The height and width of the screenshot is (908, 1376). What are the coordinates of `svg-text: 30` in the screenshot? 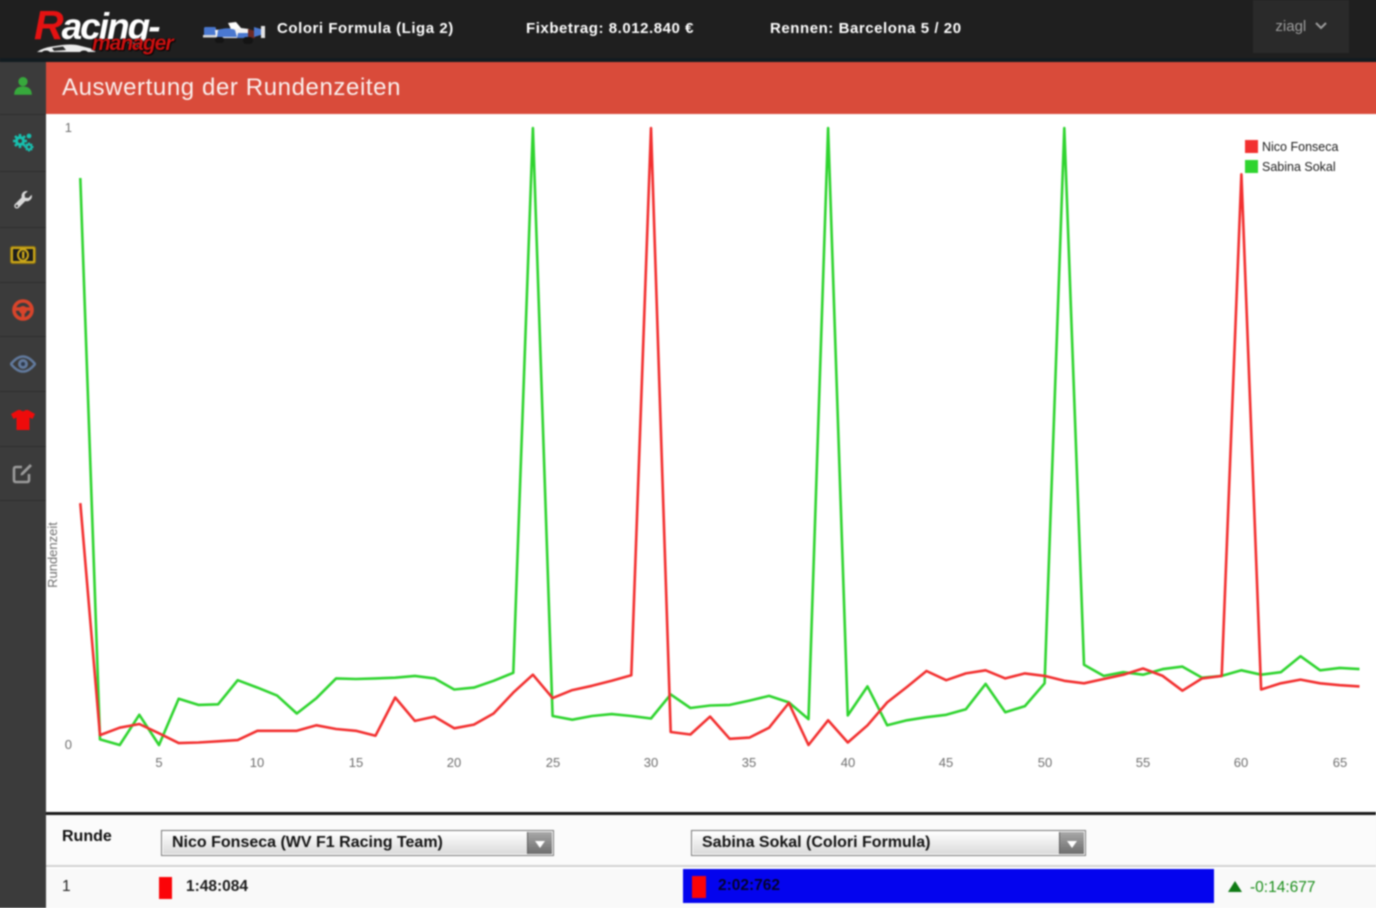 It's located at (651, 762).